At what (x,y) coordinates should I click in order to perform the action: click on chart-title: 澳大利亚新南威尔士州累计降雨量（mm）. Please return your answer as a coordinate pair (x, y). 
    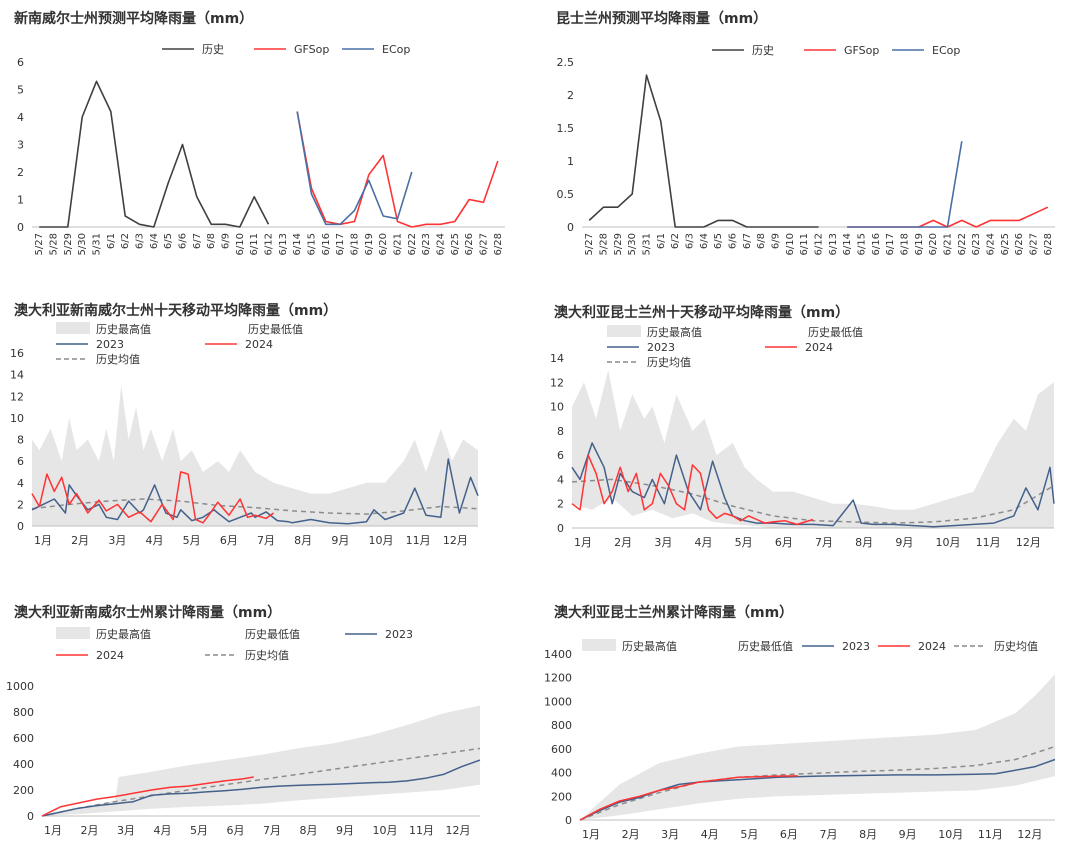
    Looking at the image, I should click on (148, 613).